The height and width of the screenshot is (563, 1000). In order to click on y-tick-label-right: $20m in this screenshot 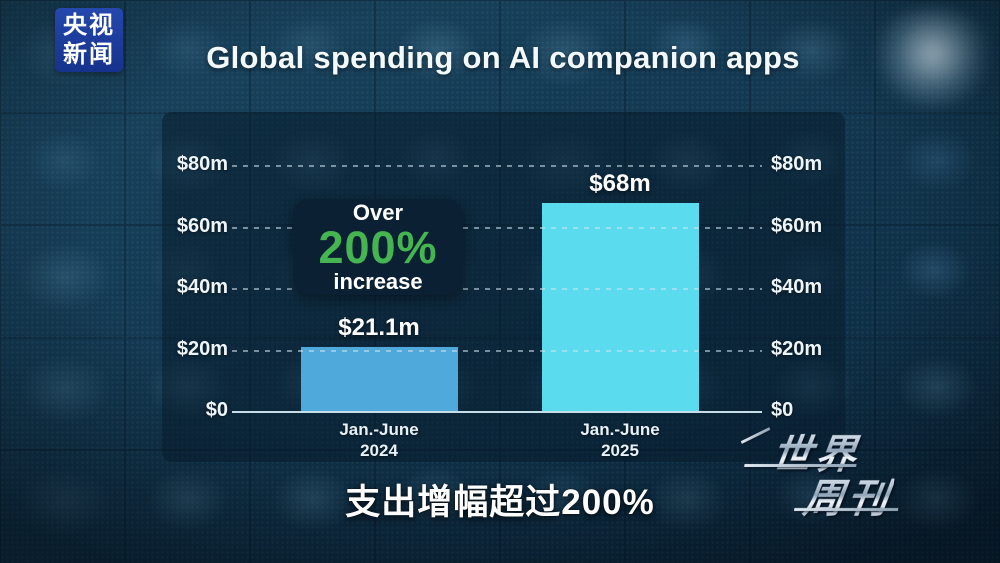, I will do `click(797, 348)`.